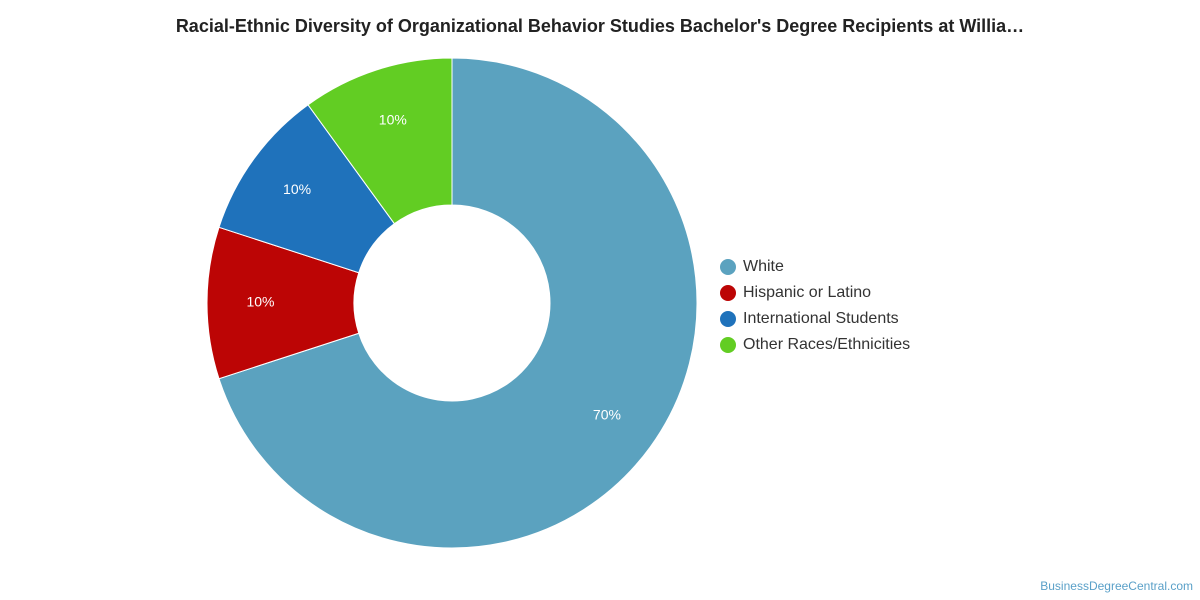  What do you see at coordinates (821, 318) in the screenshot?
I see `legend-label-international: International Students` at bounding box center [821, 318].